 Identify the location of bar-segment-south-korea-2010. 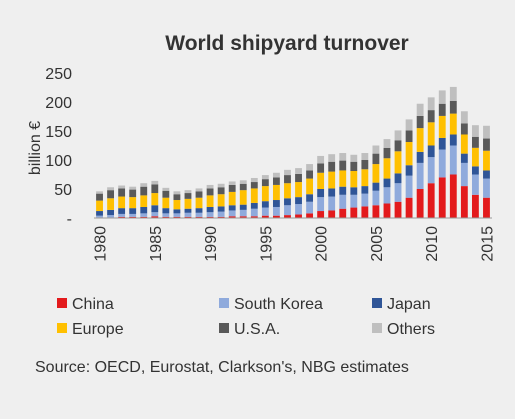
(431, 170).